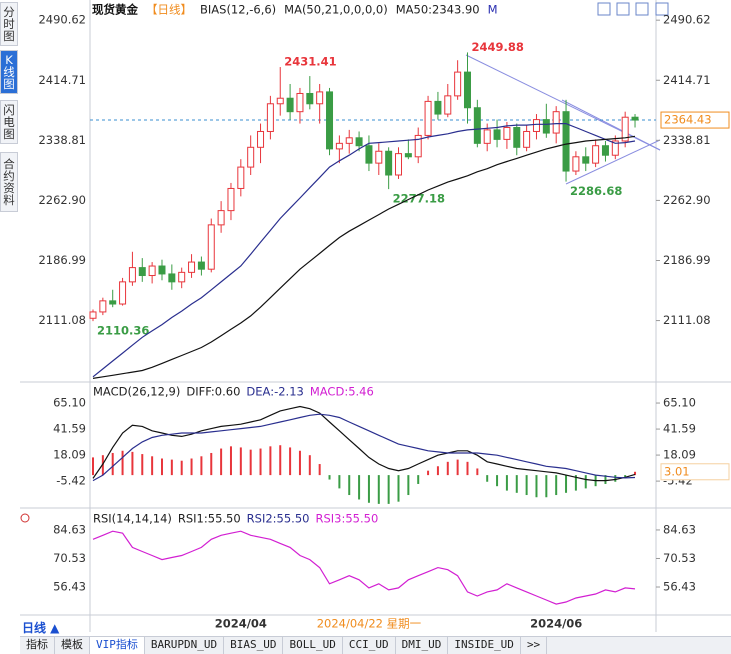  I want to click on indicator-tab: VIP指标, so click(117, 645).